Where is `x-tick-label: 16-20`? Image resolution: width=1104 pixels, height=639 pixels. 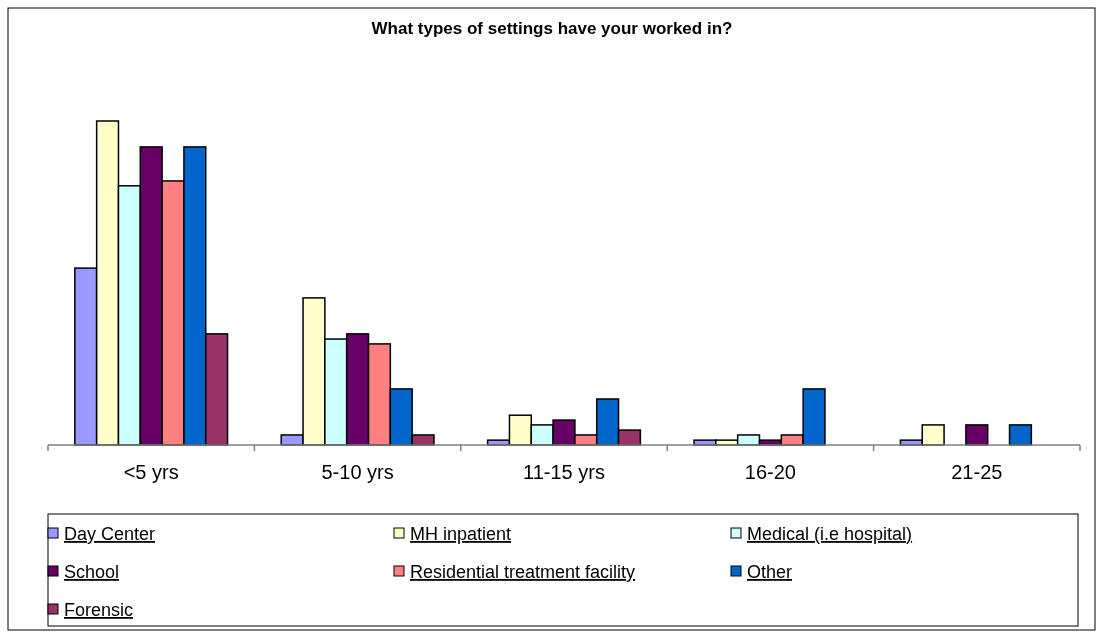 x-tick-label: 16-20 is located at coordinates (770, 472).